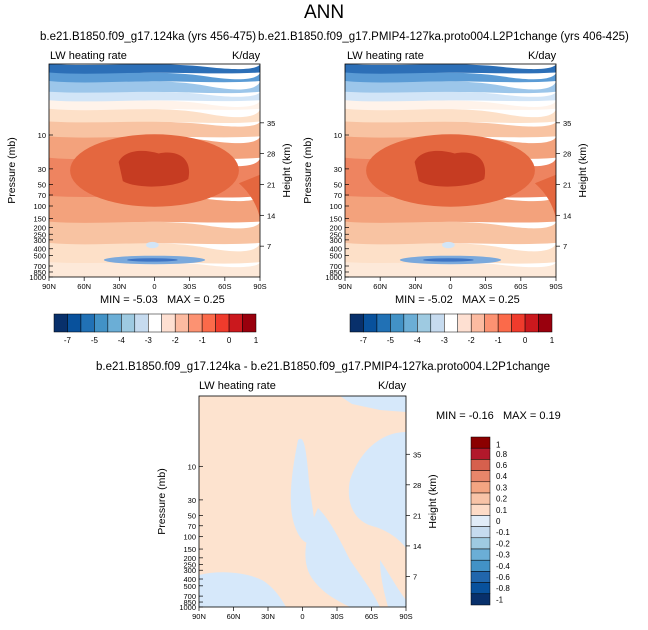 The height and width of the screenshot is (630, 648). I want to click on panel3-xtick-label: 90S, so click(405, 616).